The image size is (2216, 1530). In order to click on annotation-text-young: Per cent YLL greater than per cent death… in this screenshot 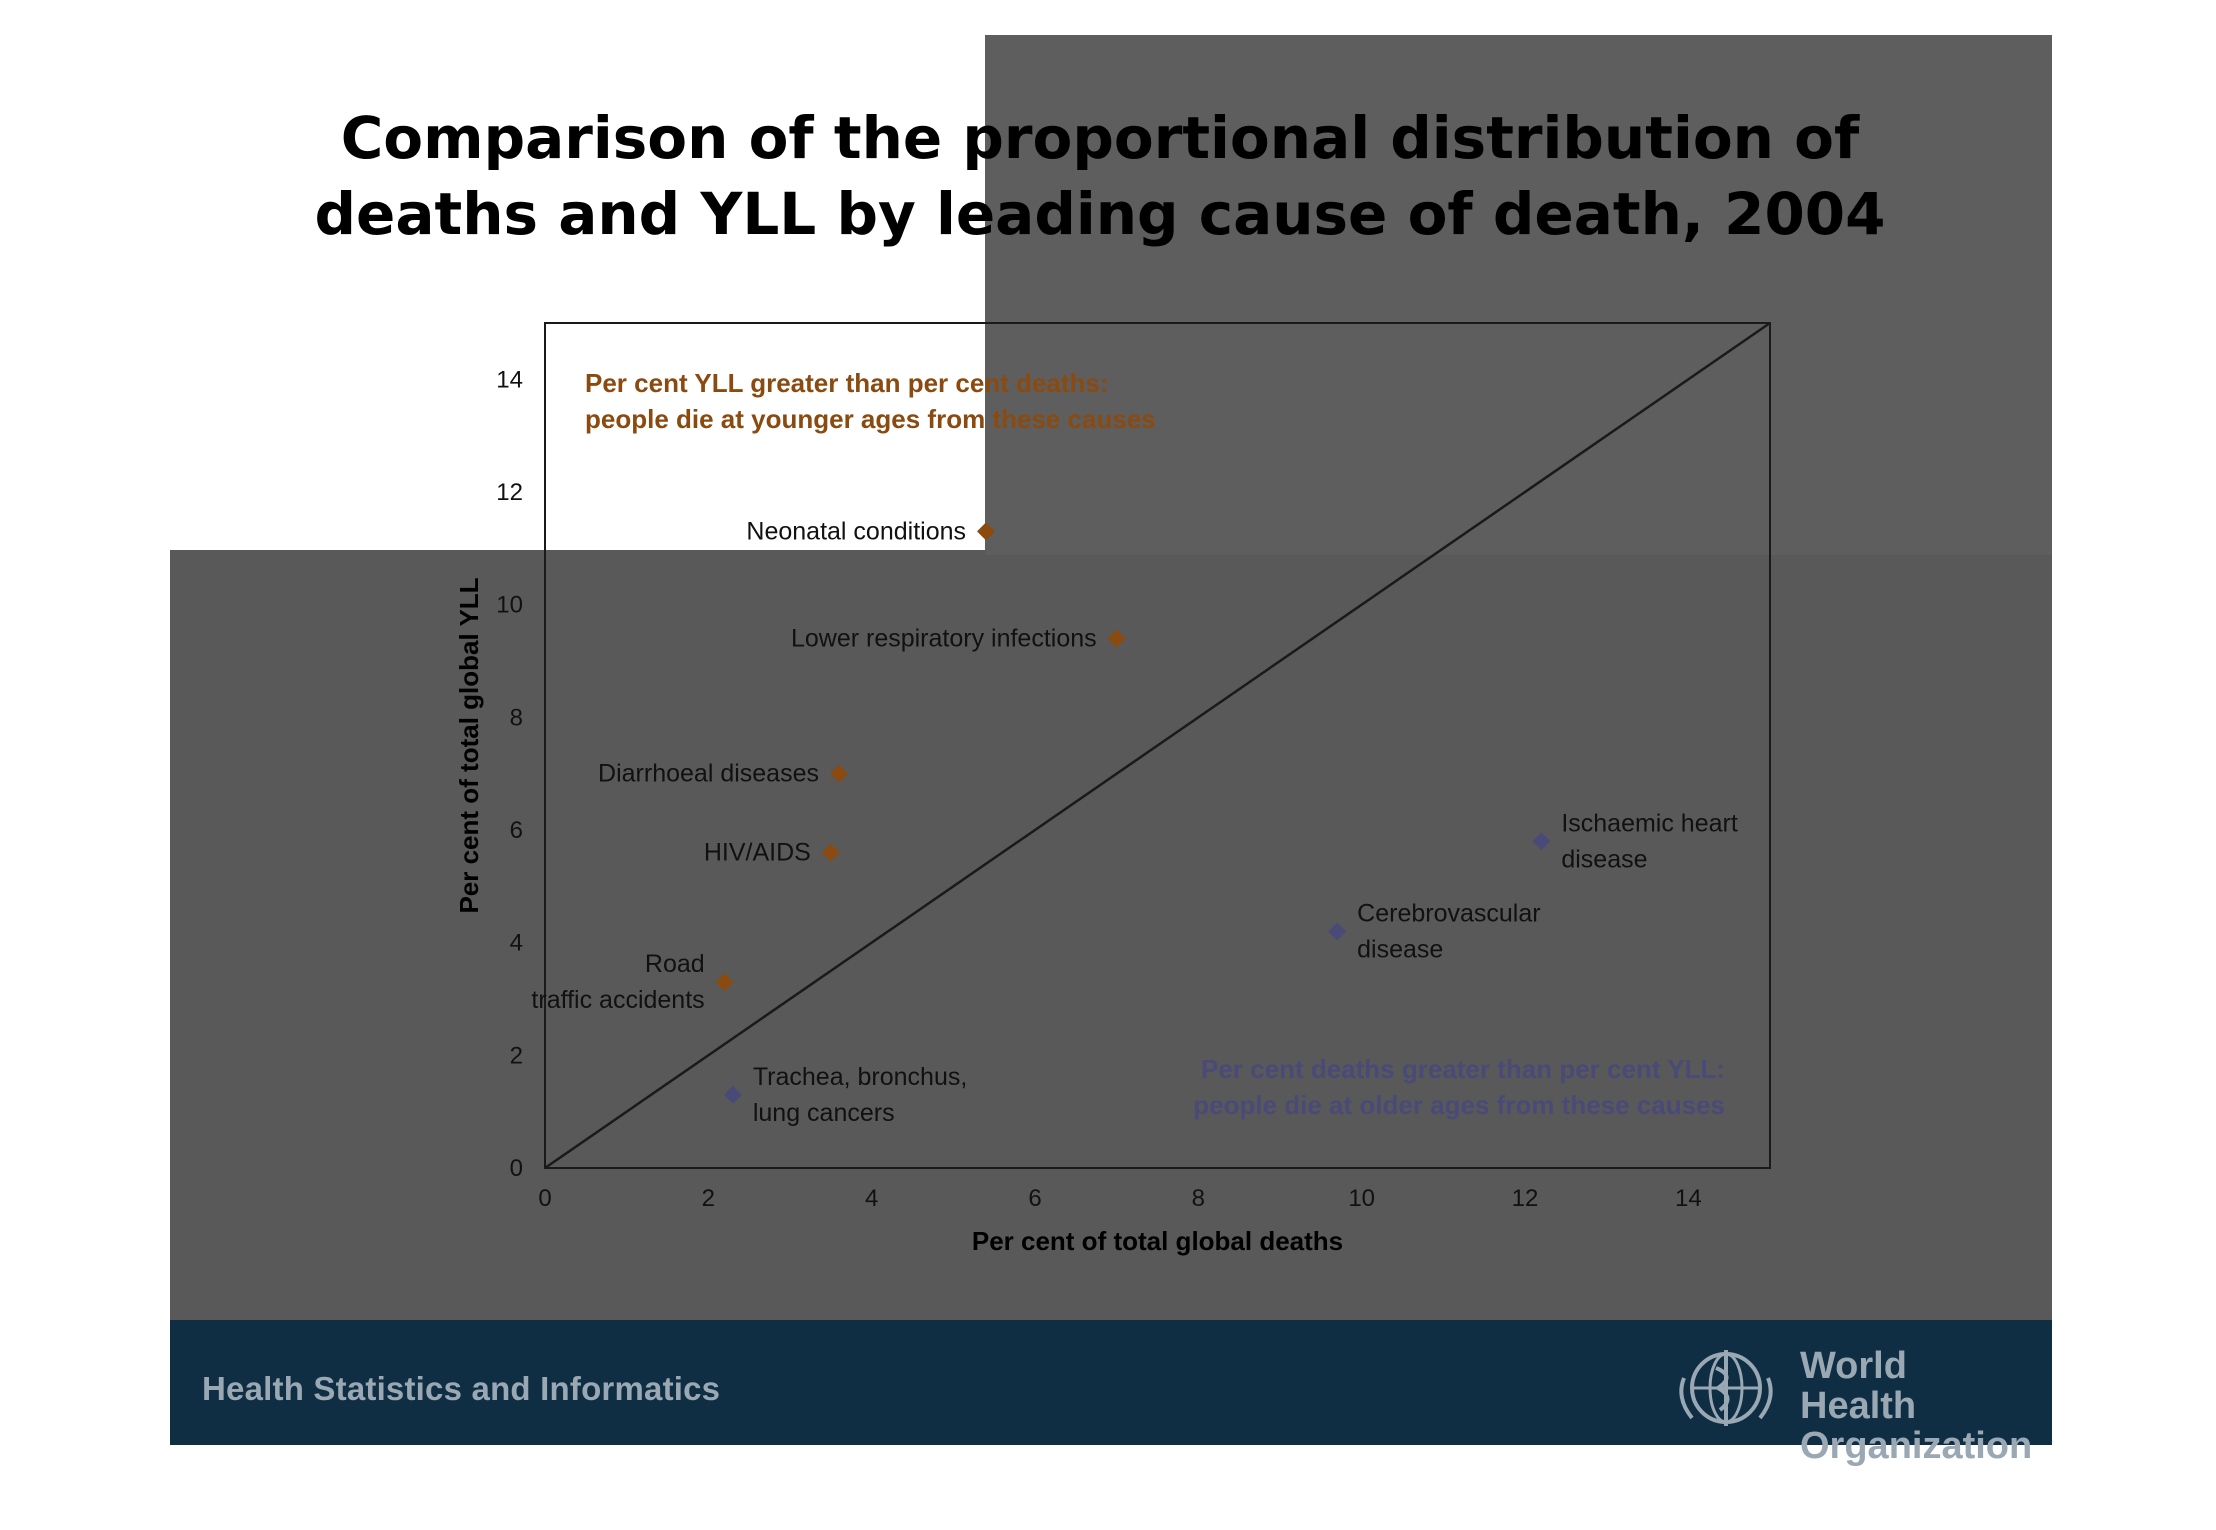, I will do `click(847, 383)`.